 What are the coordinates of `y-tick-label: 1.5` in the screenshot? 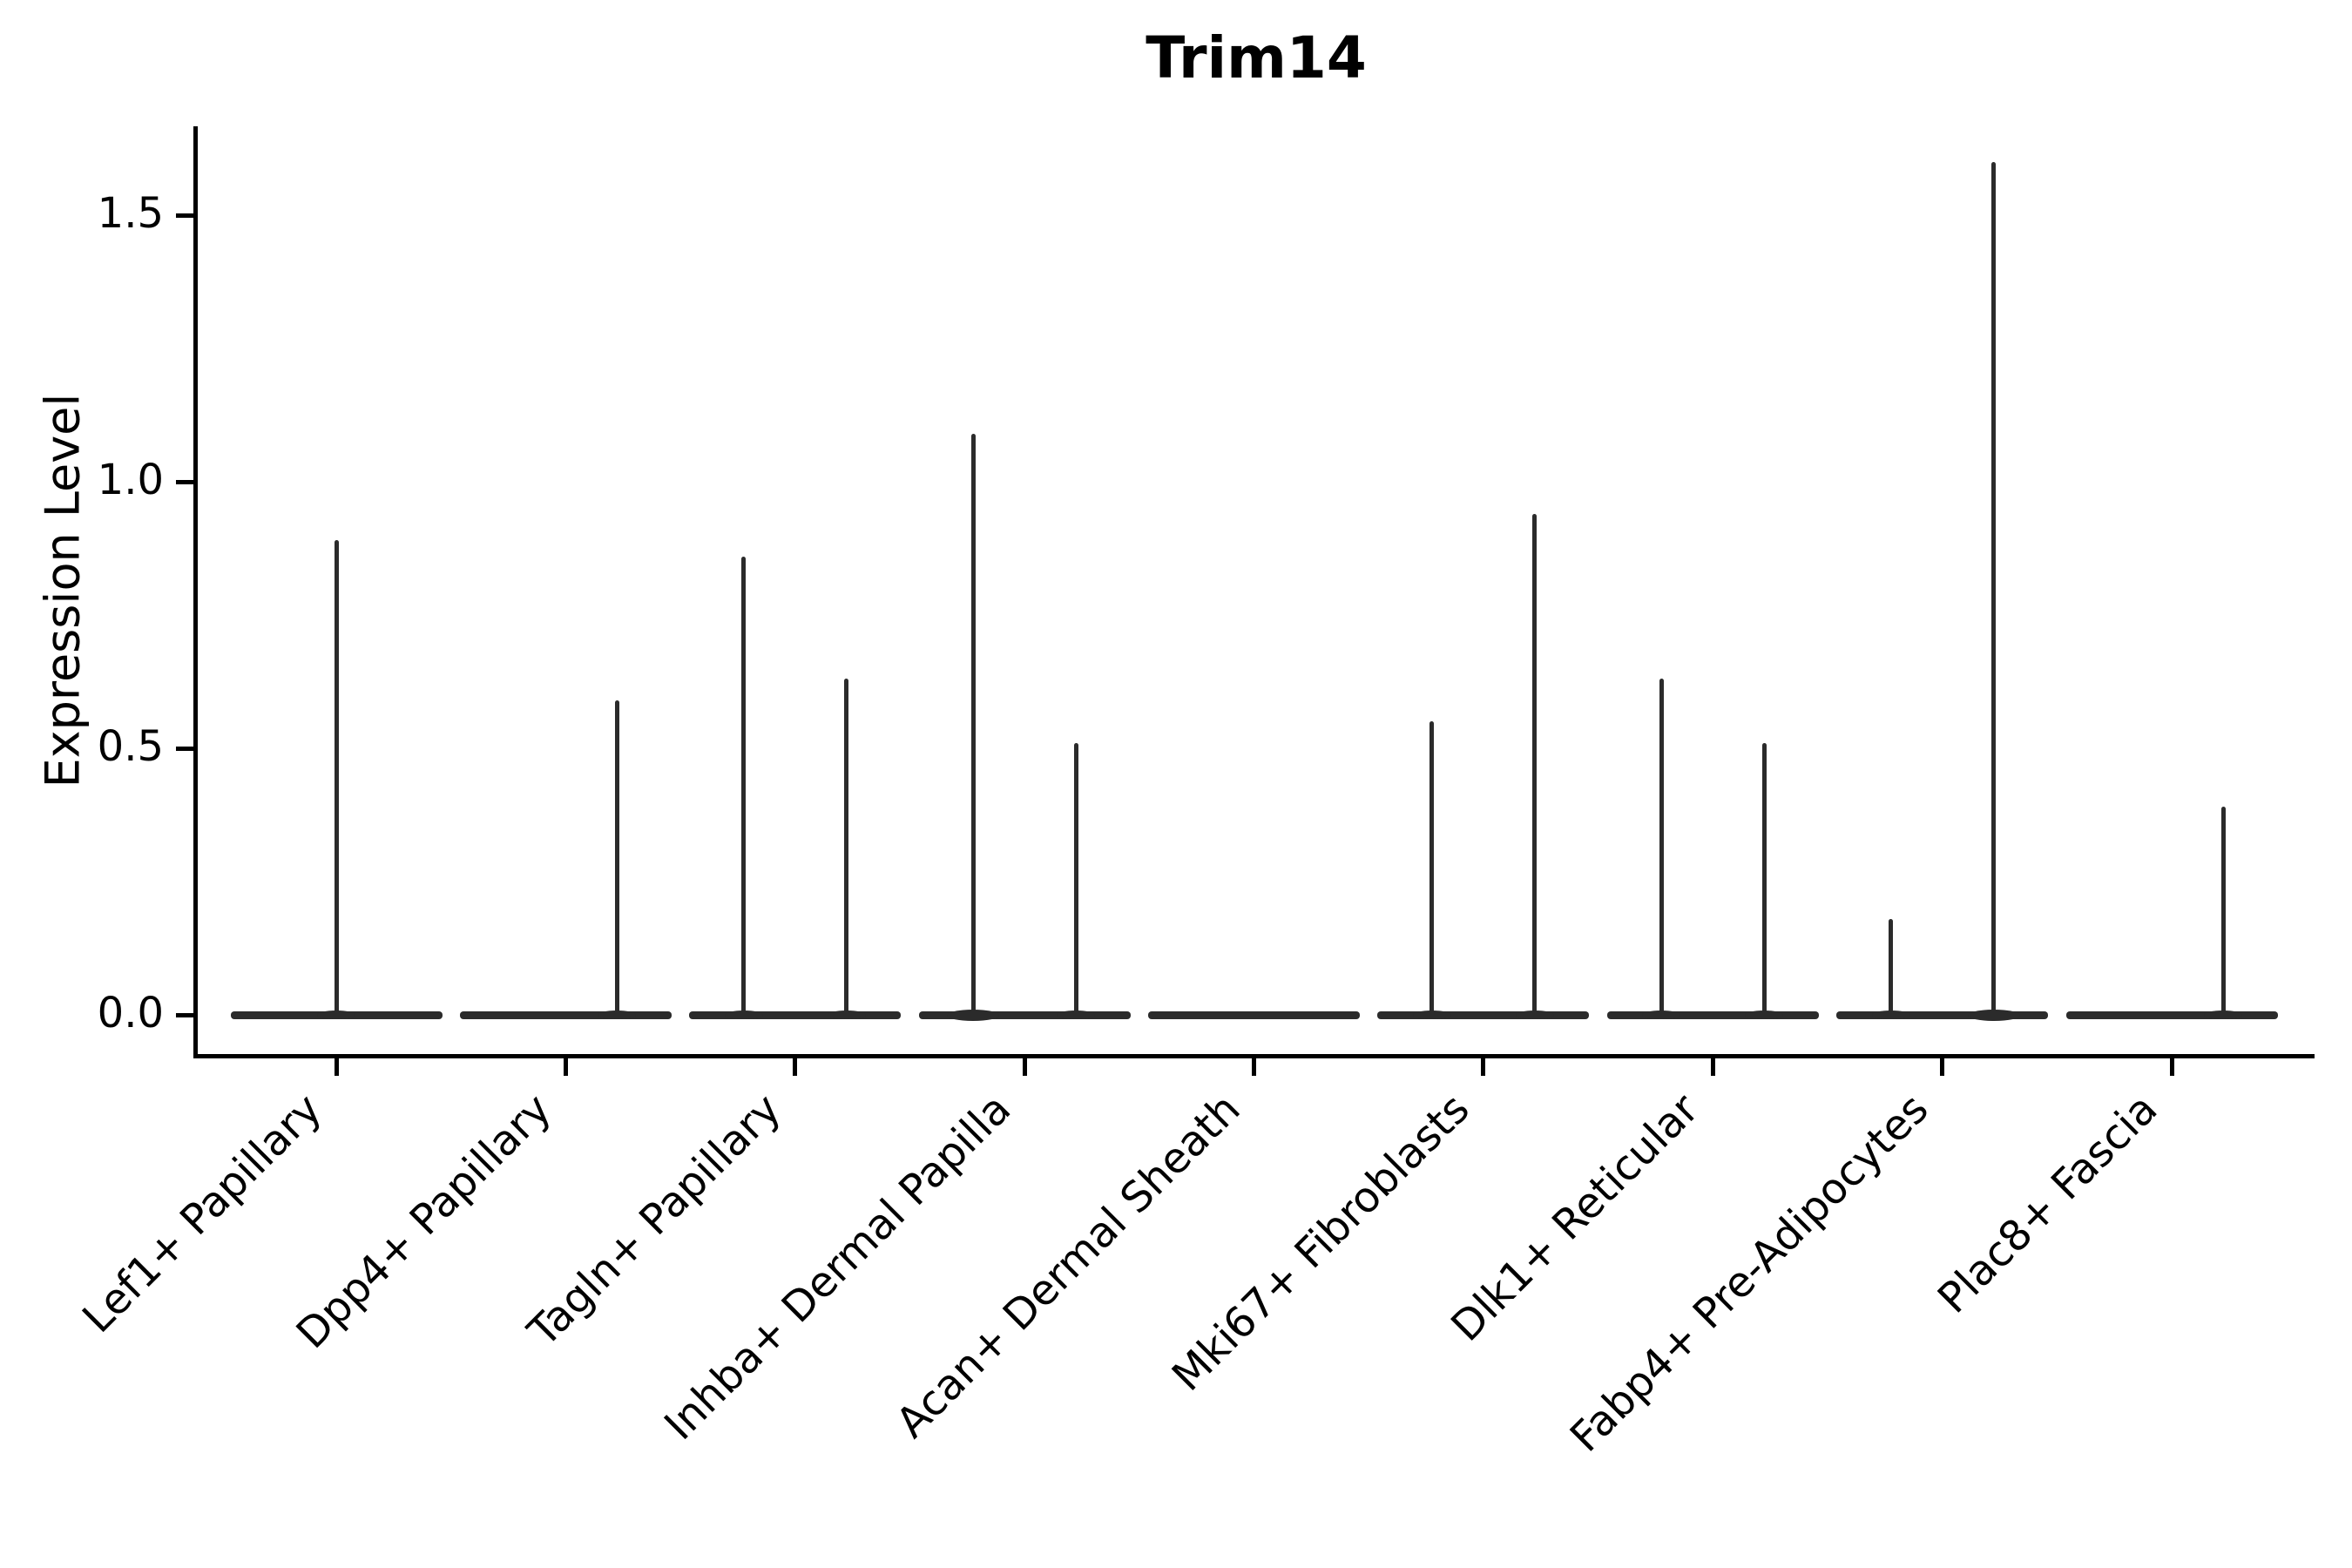 It's located at (130, 213).